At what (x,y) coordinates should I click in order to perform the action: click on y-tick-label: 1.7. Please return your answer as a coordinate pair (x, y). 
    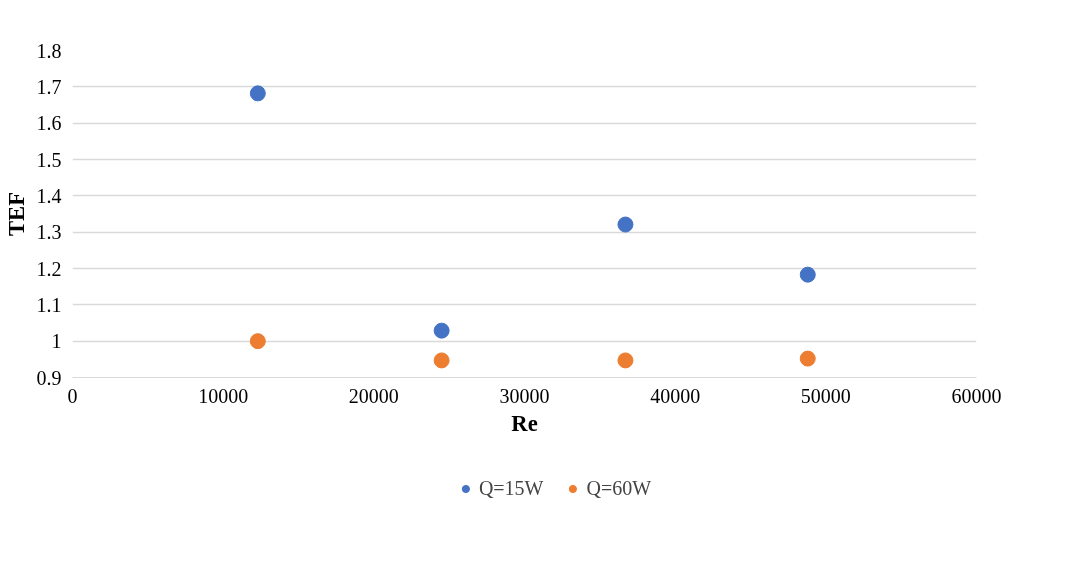
    Looking at the image, I should click on (49, 86).